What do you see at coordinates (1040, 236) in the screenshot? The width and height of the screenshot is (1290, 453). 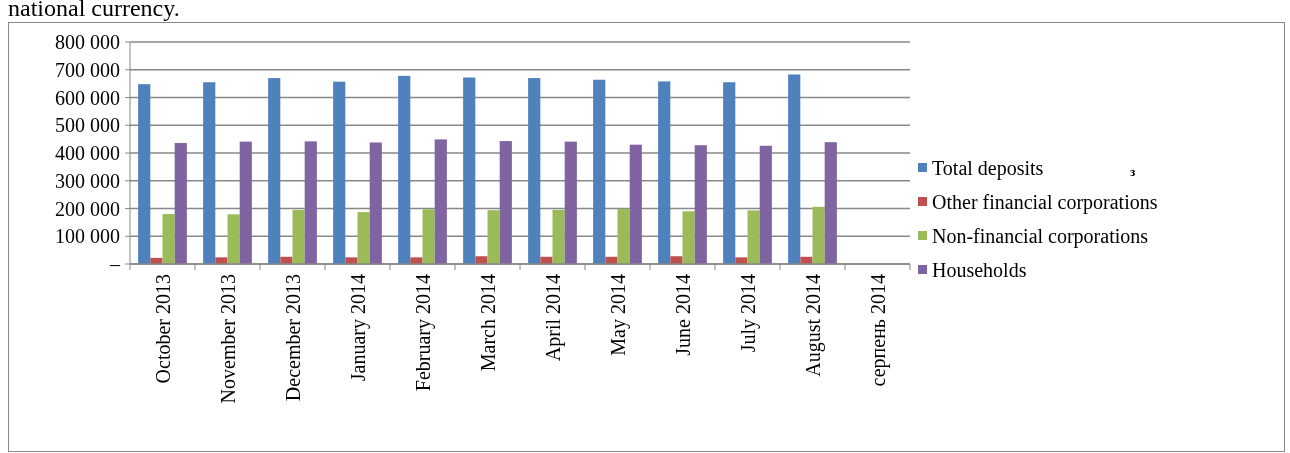 I see `legend-label: Non-financial corporations` at bounding box center [1040, 236].